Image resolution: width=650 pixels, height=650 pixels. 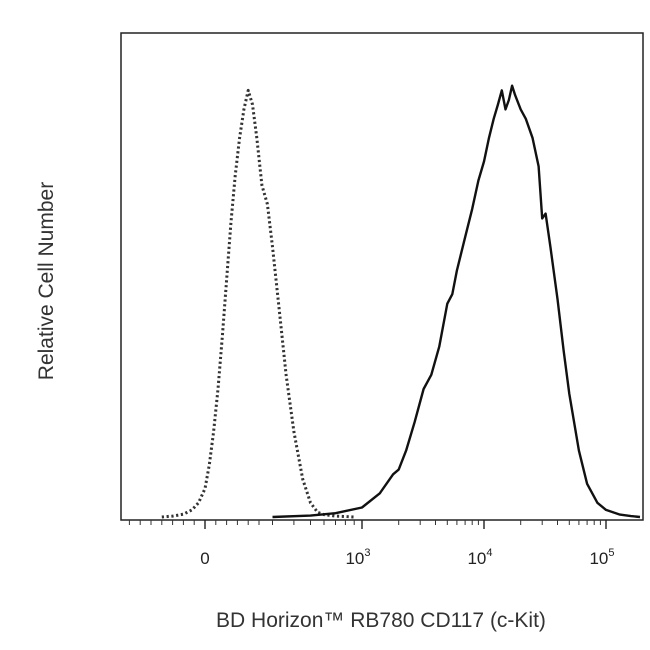 What do you see at coordinates (381, 620) in the screenshot?
I see `x-axis-title: BD Horizon™ RB780 CD117 (c-Kit)` at bounding box center [381, 620].